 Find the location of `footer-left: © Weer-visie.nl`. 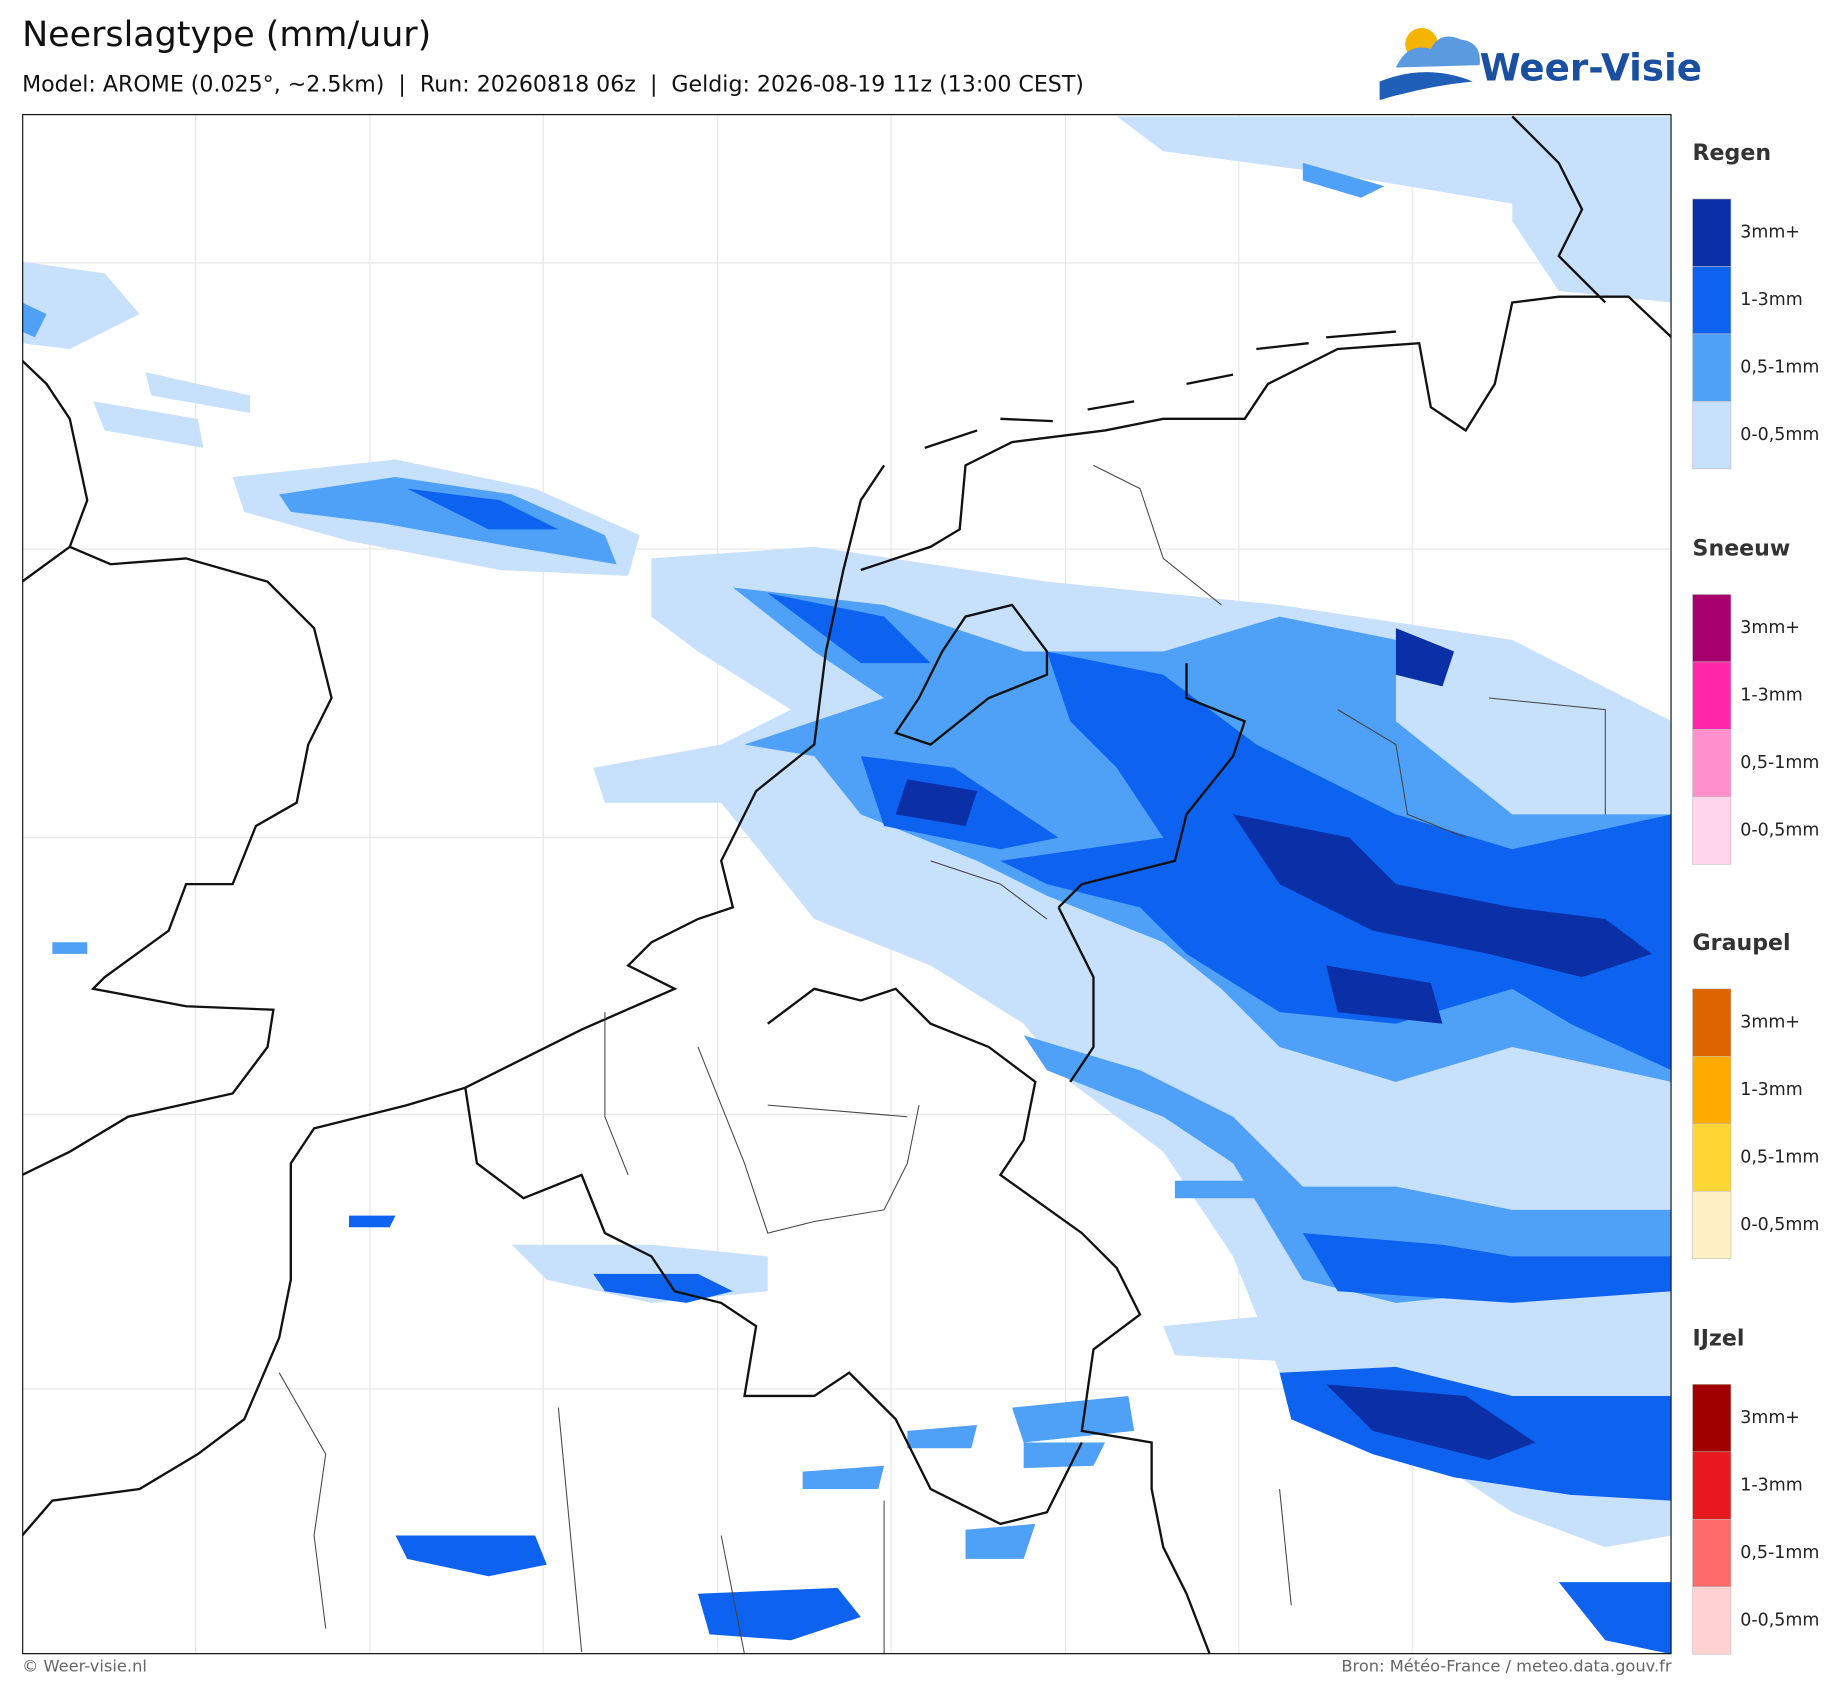

footer-left: © Weer-visie.nl is located at coordinates (84, 1666).